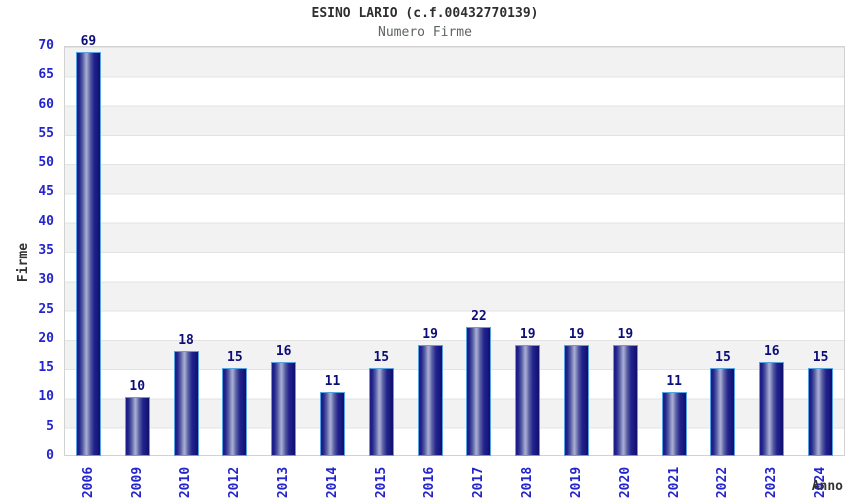  What do you see at coordinates (425, 13) in the screenshot?
I see `chart-title: ESINO LARIO (c.f.00432770139)` at bounding box center [425, 13].